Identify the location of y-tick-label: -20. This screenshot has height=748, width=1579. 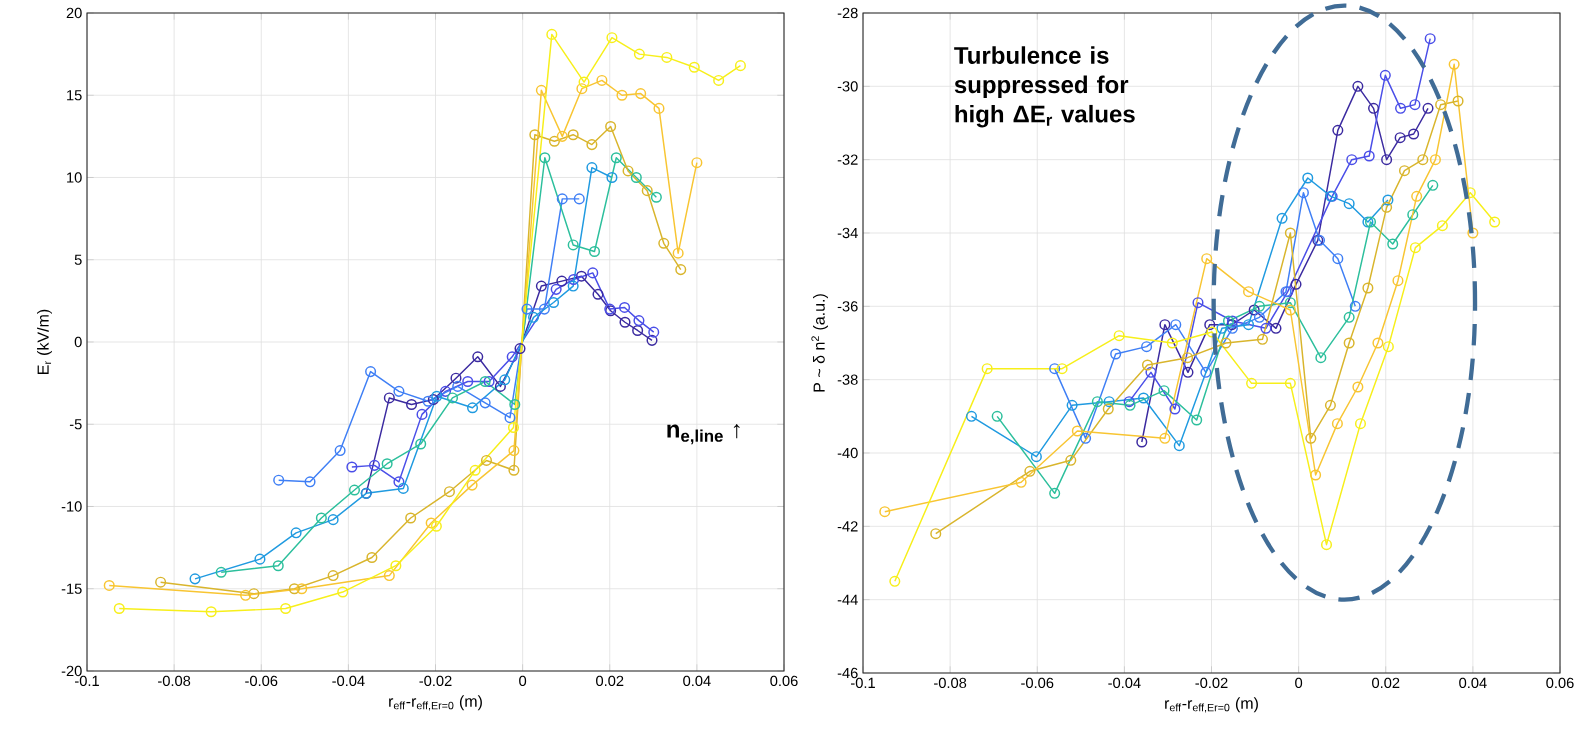
(71, 671).